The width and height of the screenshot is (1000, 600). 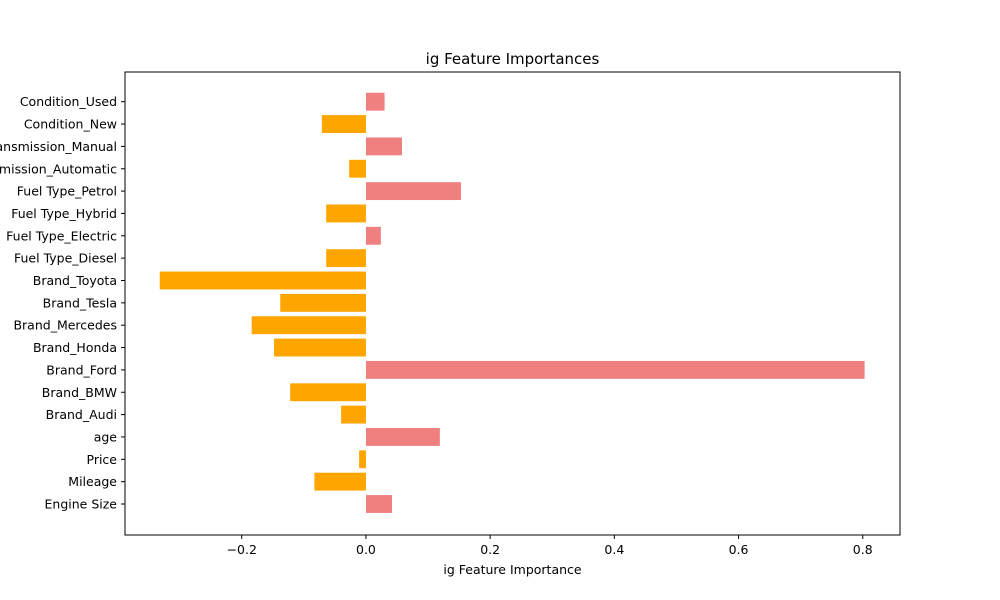 What do you see at coordinates (512, 569) in the screenshot?
I see `x-axis-label: ig Feature Importance` at bounding box center [512, 569].